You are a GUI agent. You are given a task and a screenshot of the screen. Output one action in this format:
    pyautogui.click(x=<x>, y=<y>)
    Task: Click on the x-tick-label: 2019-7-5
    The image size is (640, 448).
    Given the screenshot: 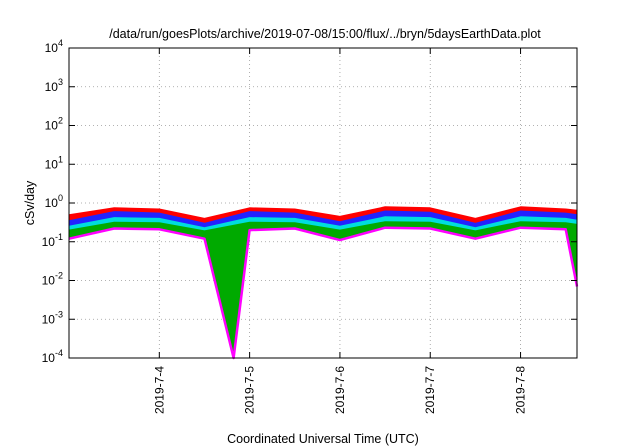 What is the action you would take?
    pyautogui.click(x=250, y=390)
    